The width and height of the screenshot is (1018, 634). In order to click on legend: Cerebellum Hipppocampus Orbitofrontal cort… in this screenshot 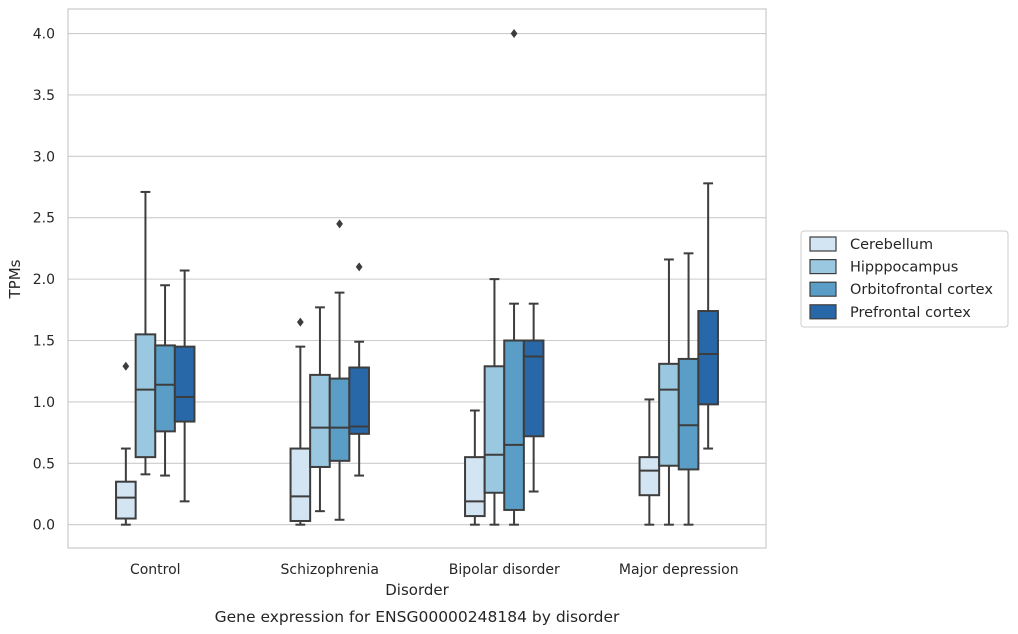, I will do `click(904, 279)`.